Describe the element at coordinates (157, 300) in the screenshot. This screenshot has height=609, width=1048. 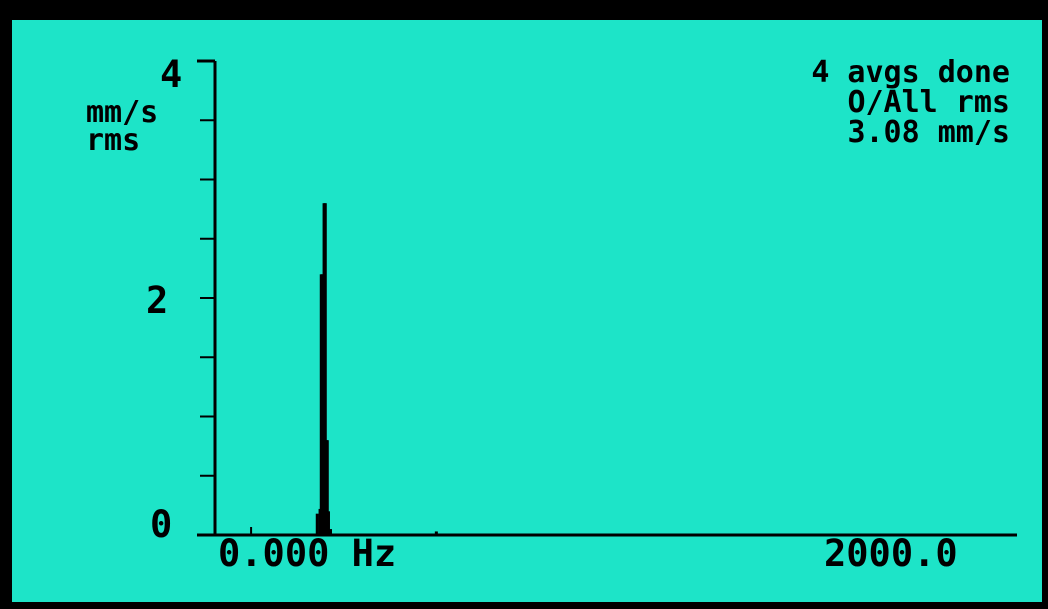
I see `y-tick-label-mid: 2` at that location.